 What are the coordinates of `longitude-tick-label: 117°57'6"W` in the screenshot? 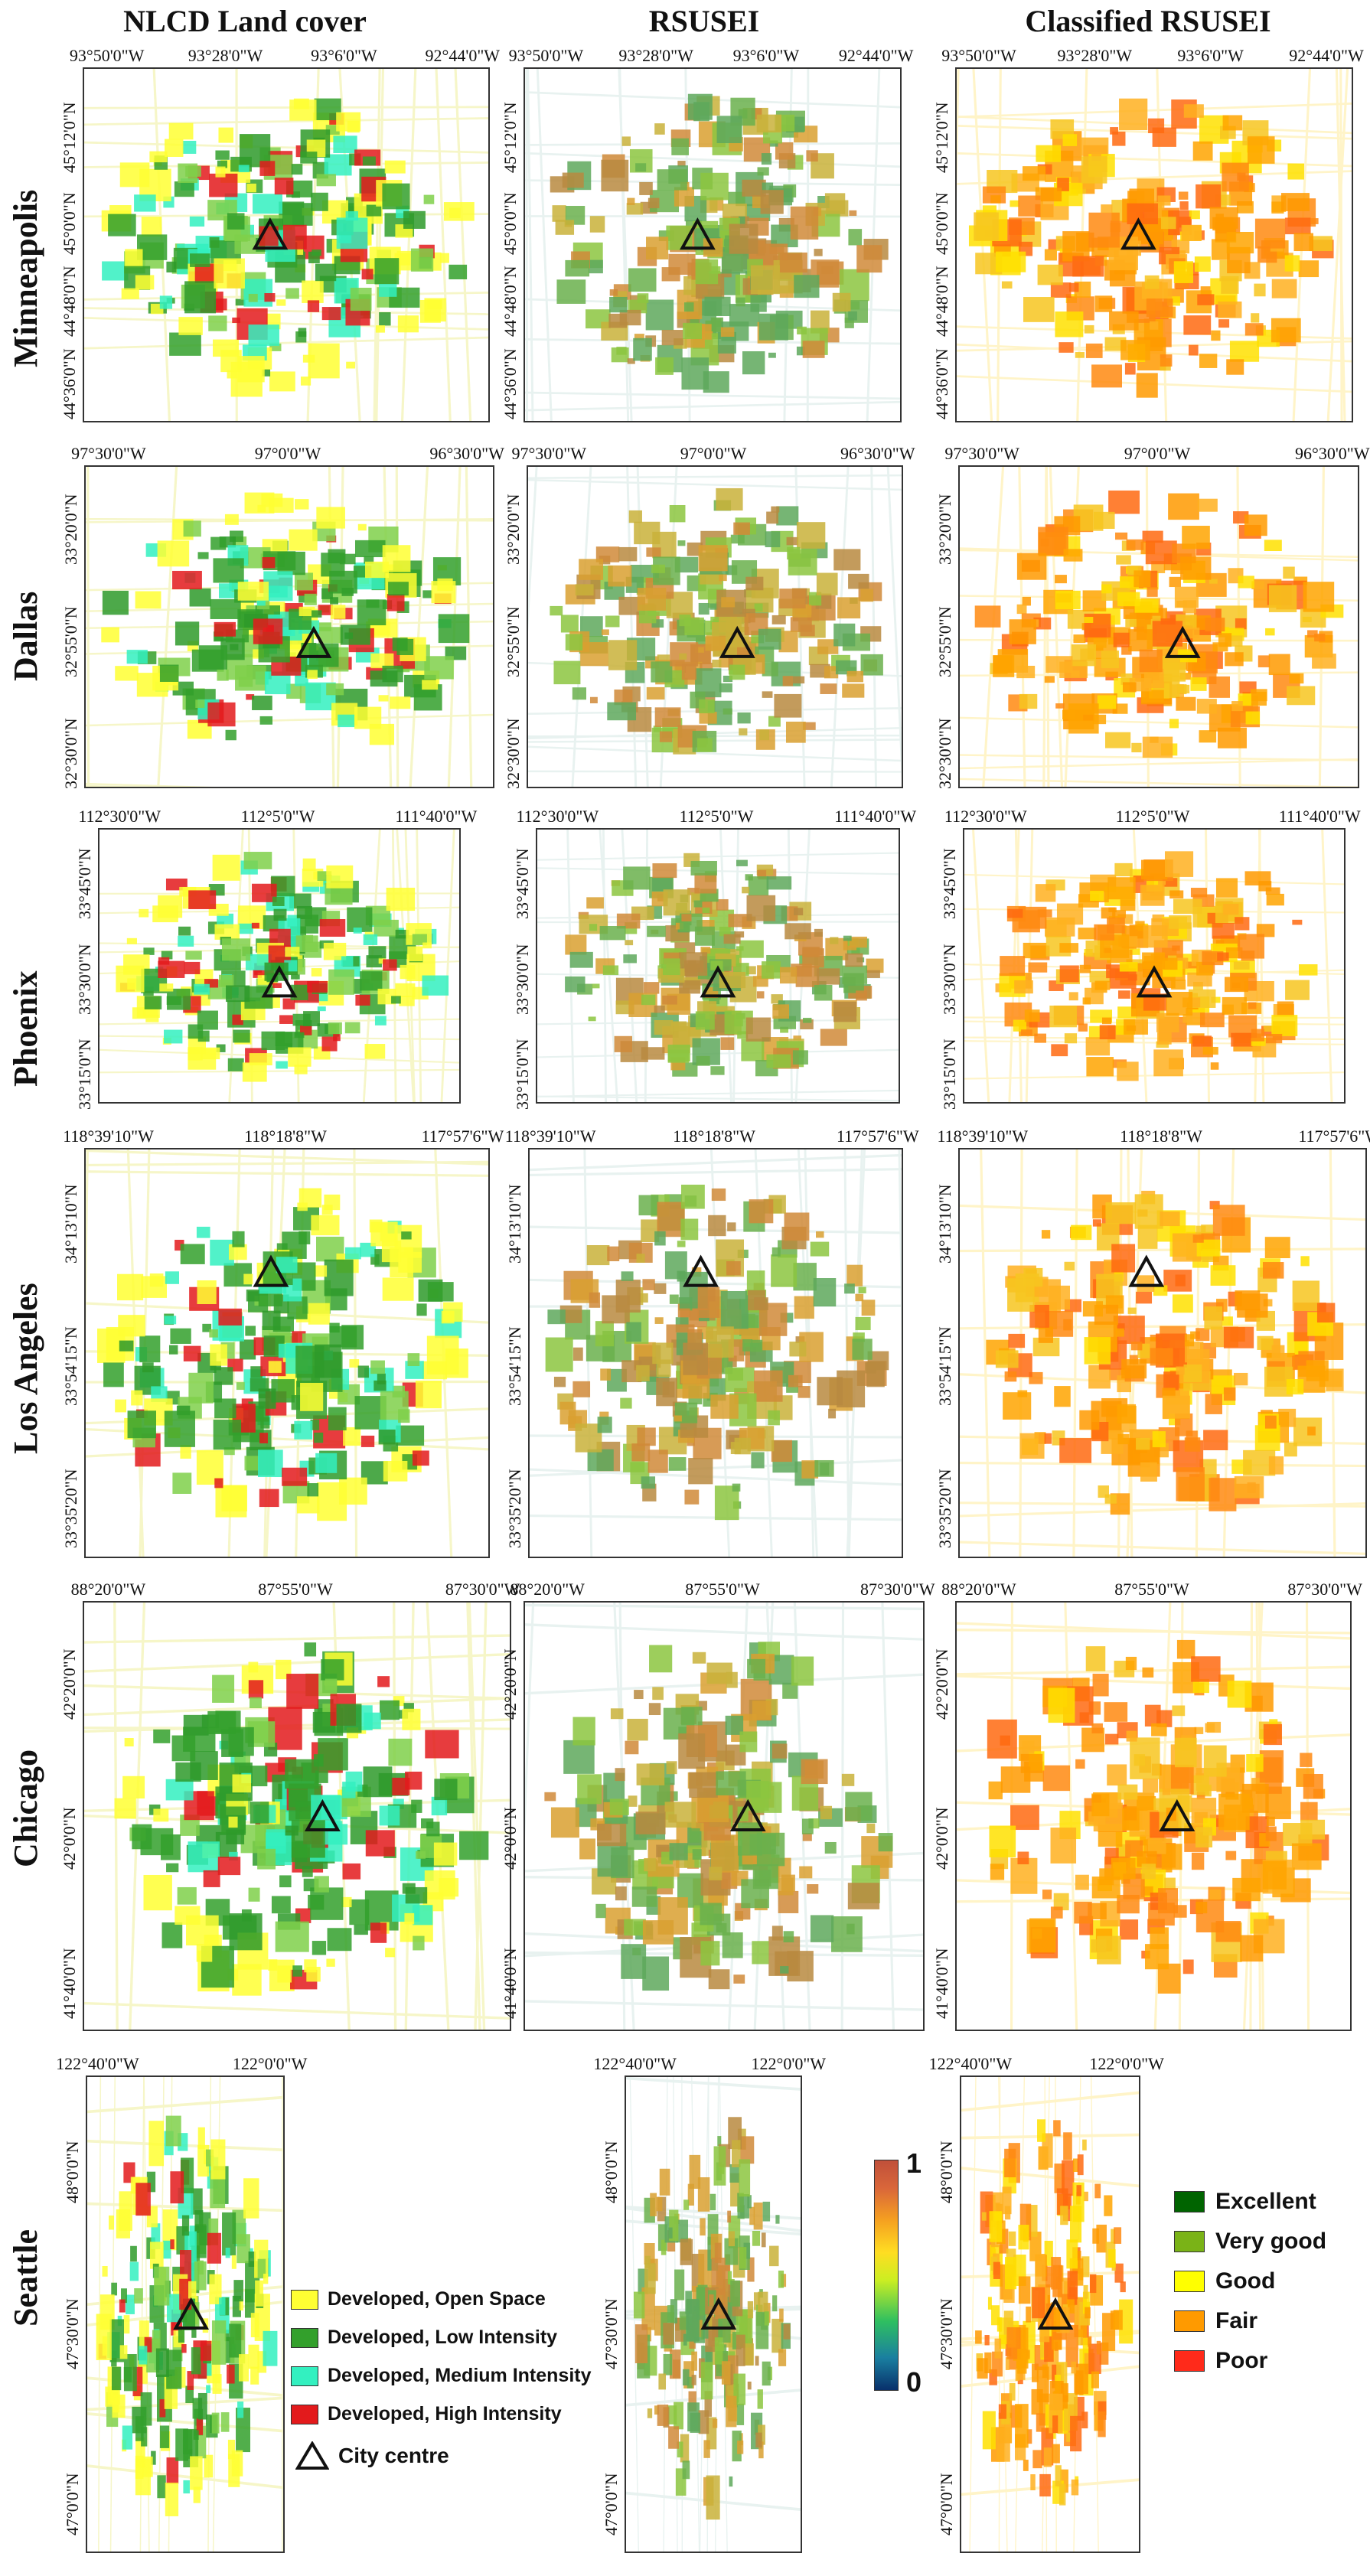 It's located at (463, 1136).